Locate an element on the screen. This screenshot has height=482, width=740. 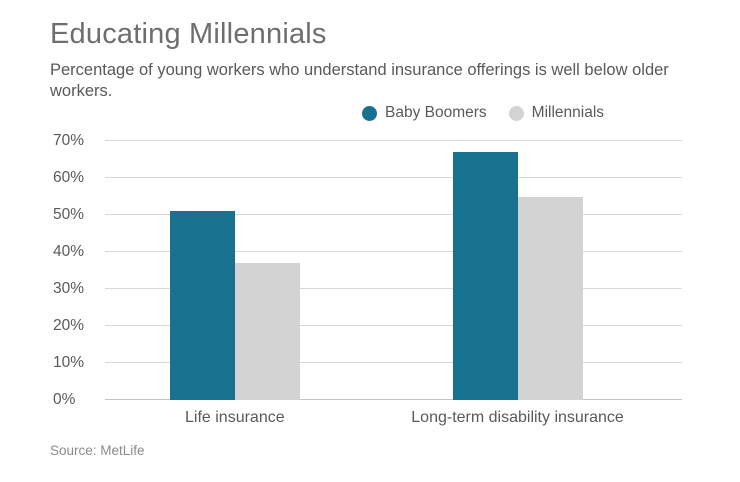
y-tick-label: 30% is located at coordinates (69, 288).